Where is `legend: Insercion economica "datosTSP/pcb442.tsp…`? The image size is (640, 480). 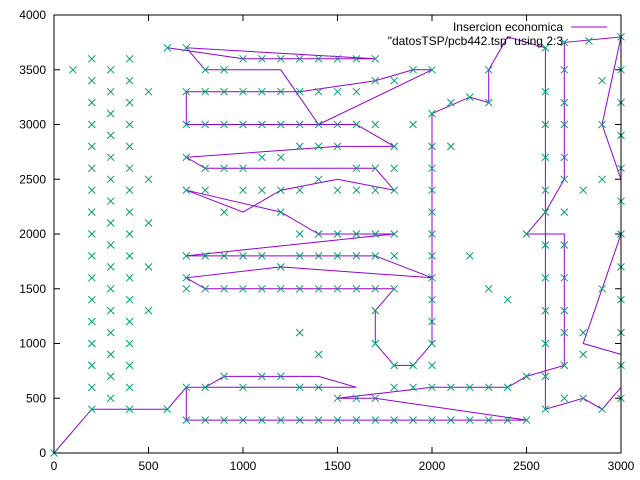 legend: Insercion economica "datosTSP/pcb442.tsp… is located at coordinates (497, 34).